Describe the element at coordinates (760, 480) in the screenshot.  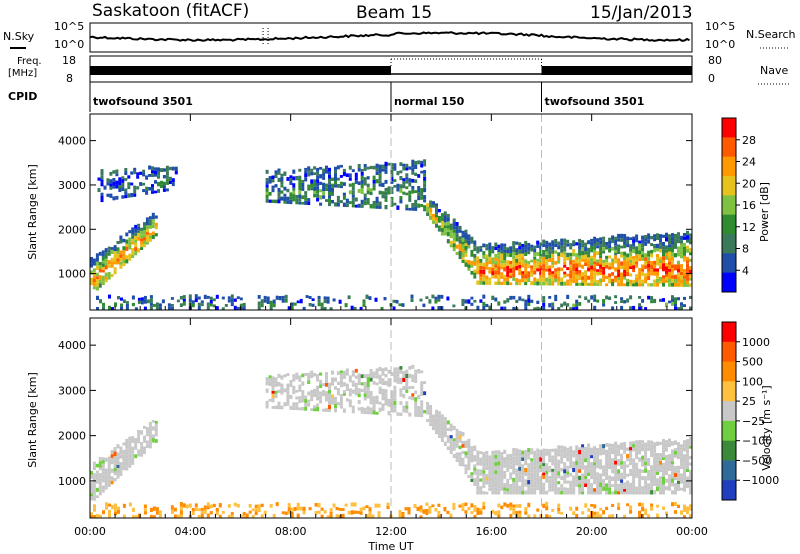
I see `colorbar-tick-label: −1000` at that location.